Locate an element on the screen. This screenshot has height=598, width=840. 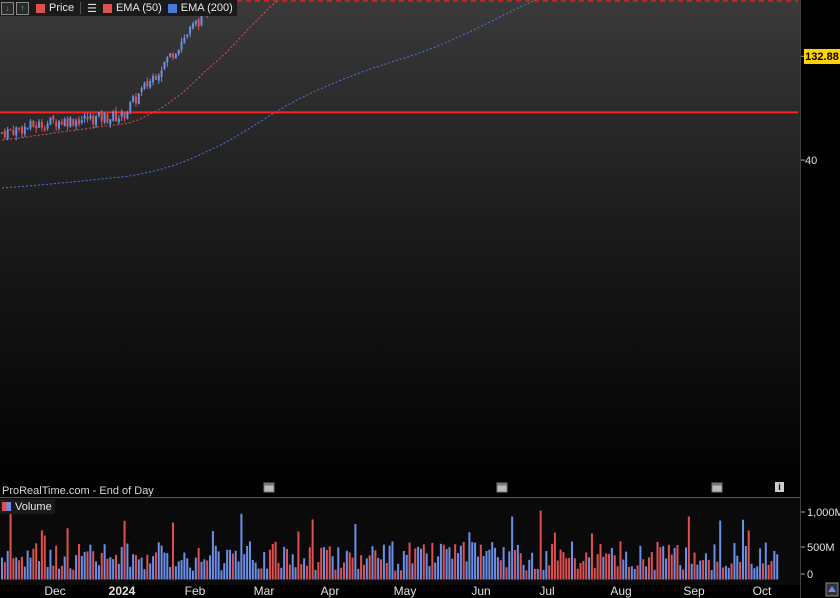
up-arrow-icon: ↑ is located at coordinates (22, 8).